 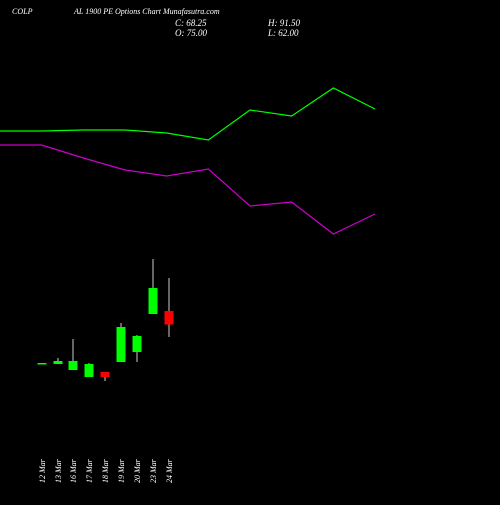 What do you see at coordinates (73, 470) in the screenshot?
I see `x-tick-label: 16 Mar` at bounding box center [73, 470].